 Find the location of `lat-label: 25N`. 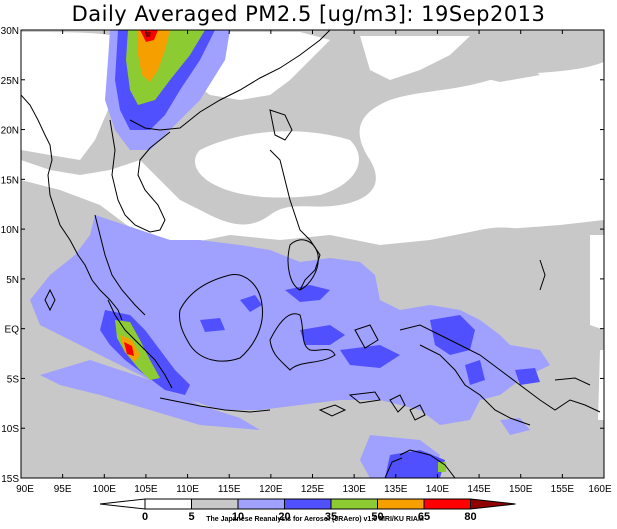

lat-label: 25N is located at coordinates (10, 81).